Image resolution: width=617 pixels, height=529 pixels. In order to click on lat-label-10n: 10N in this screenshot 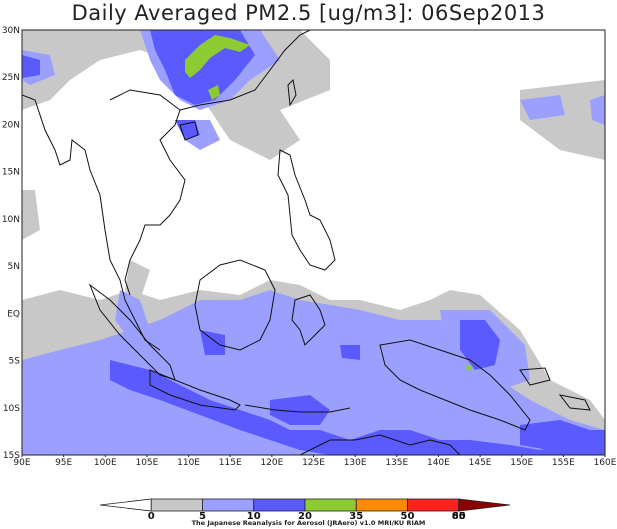, I will do `click(11, 220)`.